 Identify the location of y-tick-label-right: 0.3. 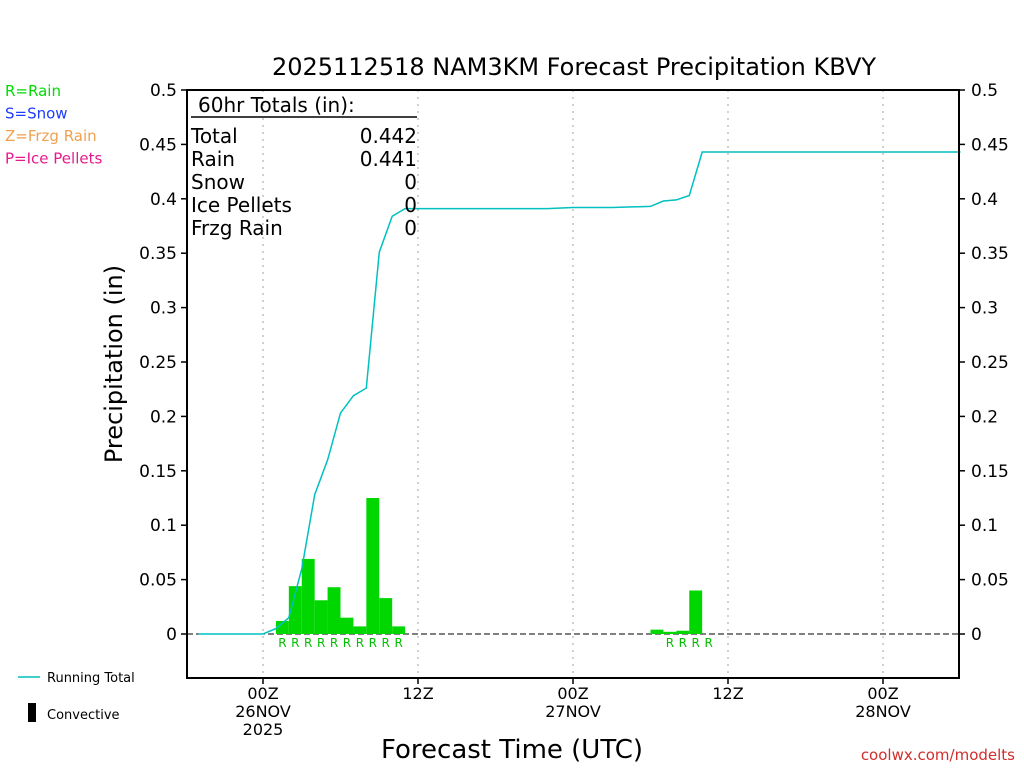
(984, 309).